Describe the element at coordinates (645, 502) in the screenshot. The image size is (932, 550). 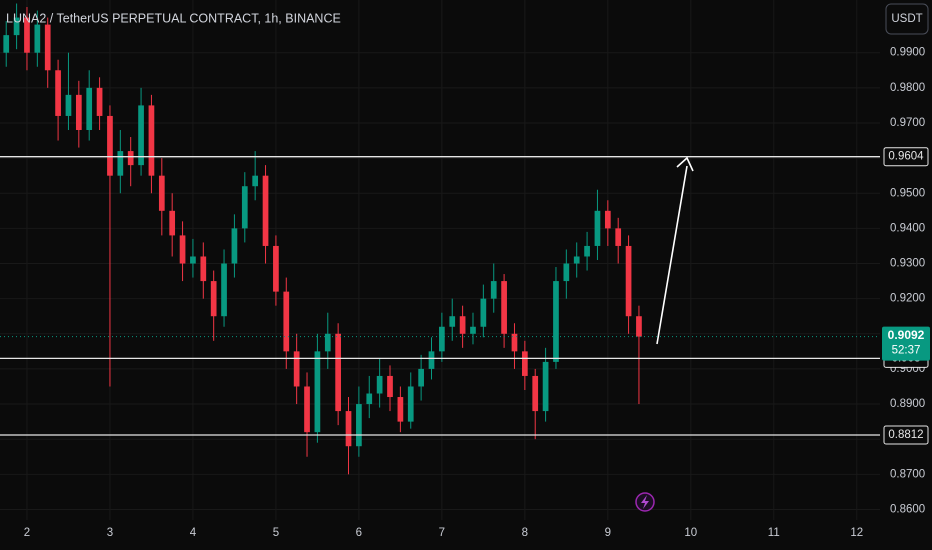
I see `event-bolt` at that location.